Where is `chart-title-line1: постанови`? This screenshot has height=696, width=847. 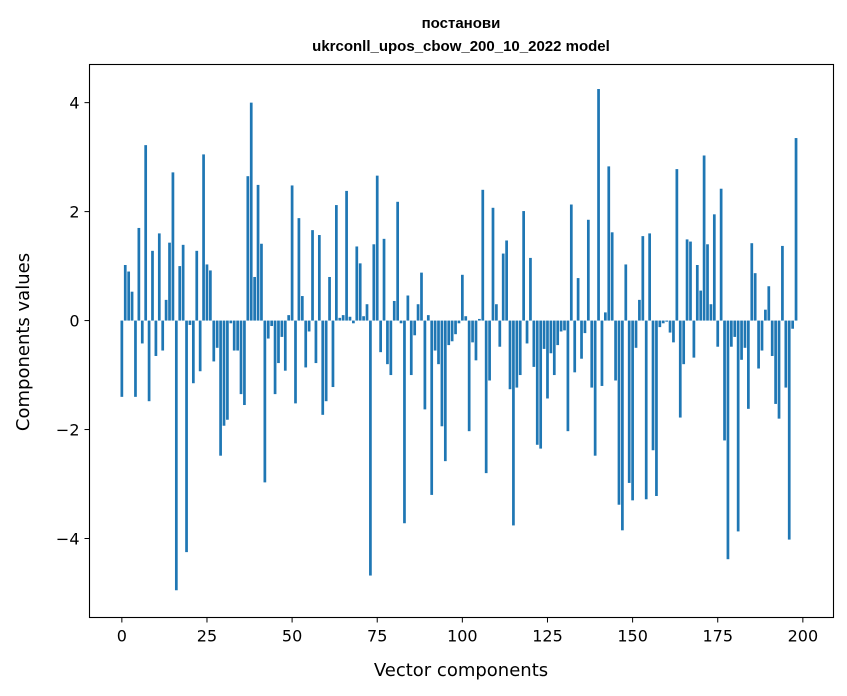 chart-title-line1: постанови is located at coordinates (461, 23).